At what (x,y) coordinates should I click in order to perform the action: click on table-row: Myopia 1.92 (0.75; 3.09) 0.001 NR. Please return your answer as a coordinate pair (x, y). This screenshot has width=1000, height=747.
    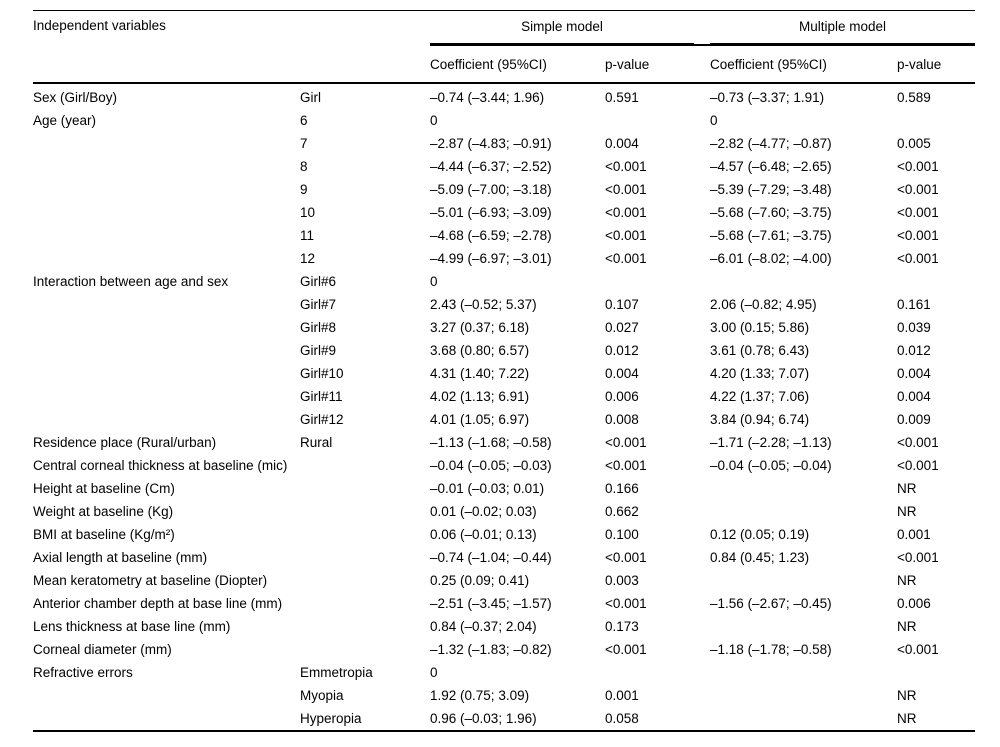
    Looking at the image, I should click on (504, 695).